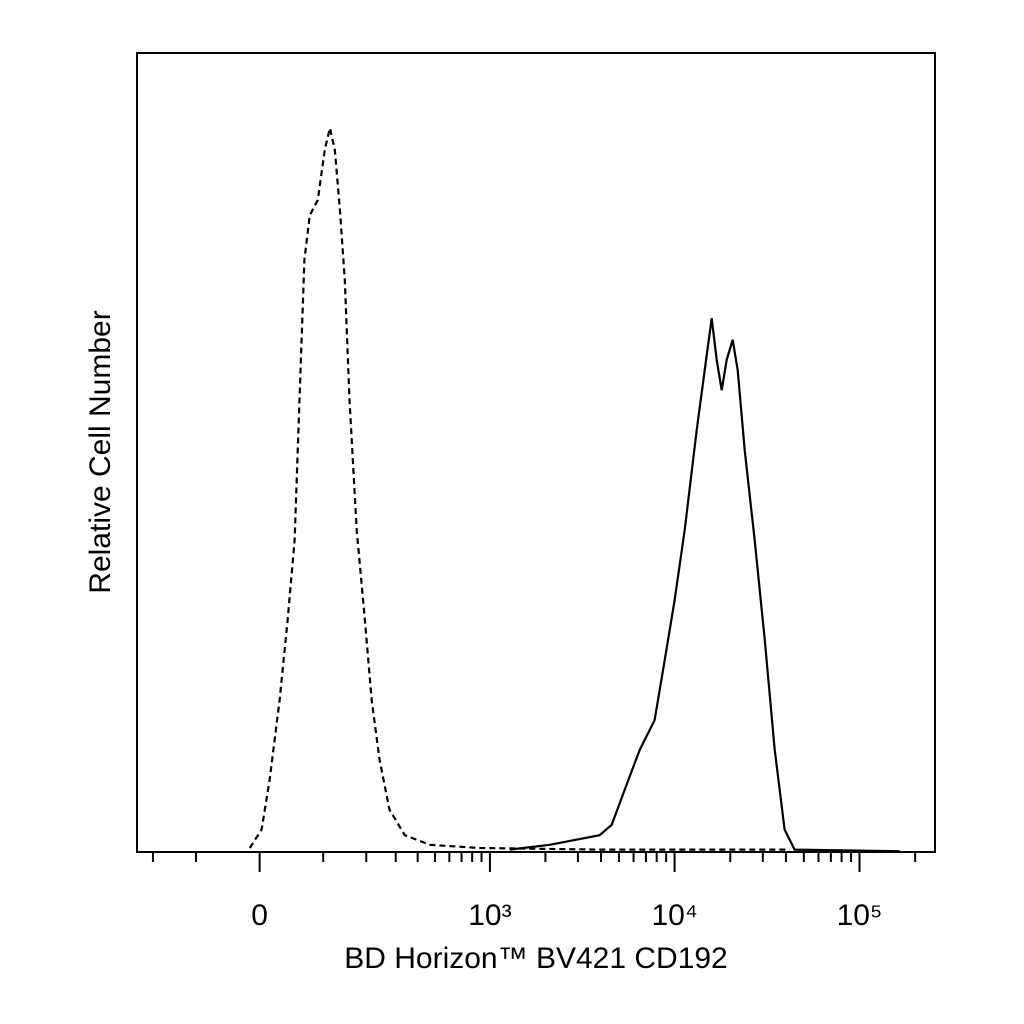 The height and width of the screenshot is (1024, 1024). What do you see at coordinates (674, 915) in the screenshot?
I see `x-tick-label: 10⁴` at bounding box center [674, 915].